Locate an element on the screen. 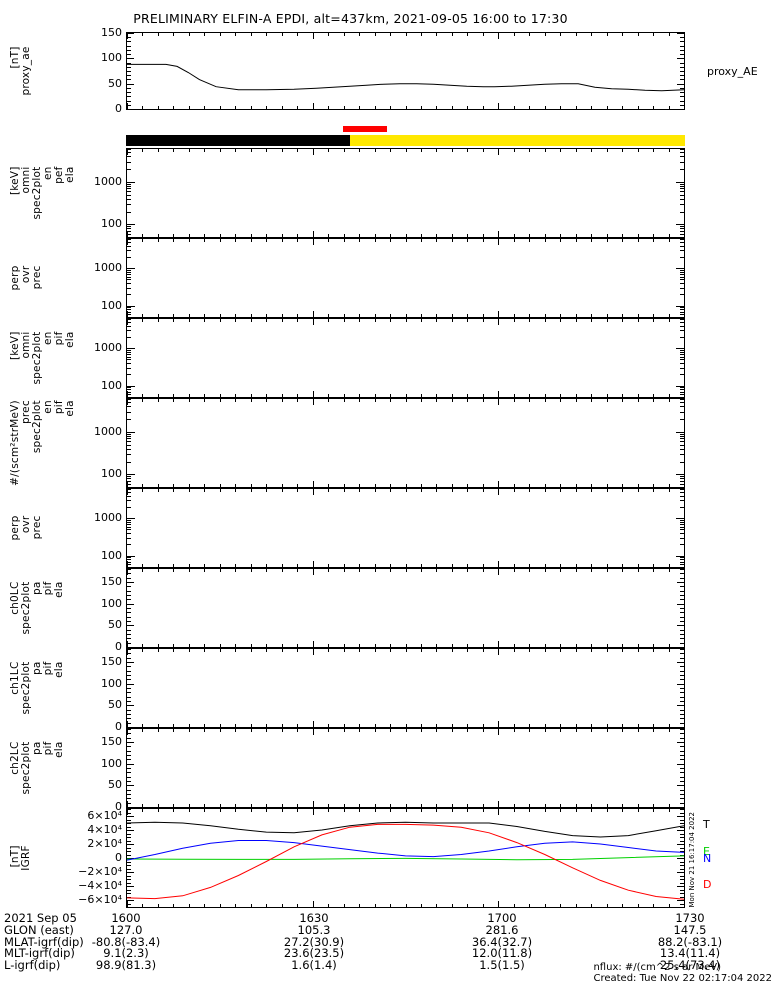 This screenshot has height=1000, width=775. axis-title-word: ch1LC is located at coordinates (15, 678).